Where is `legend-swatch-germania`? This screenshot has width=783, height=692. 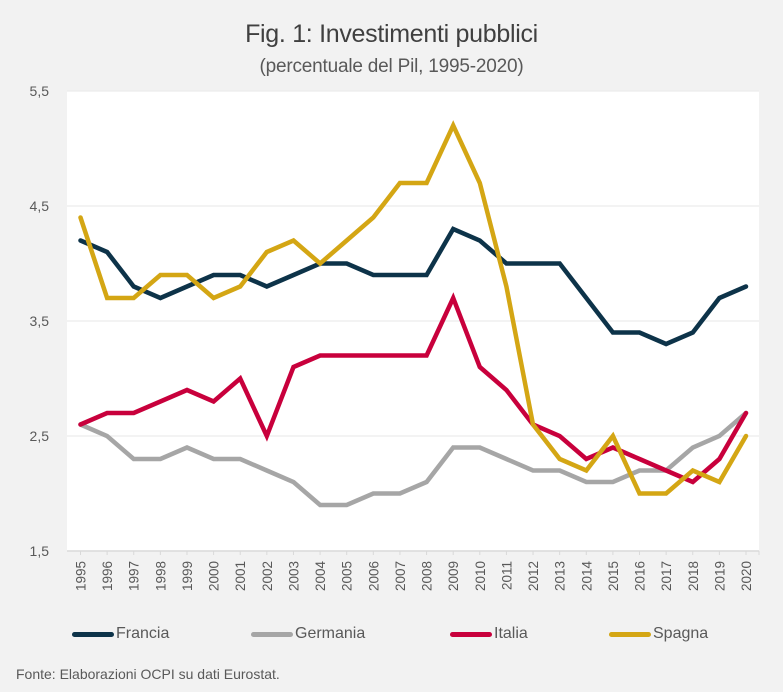
legend-swatch-germania is located at coordinates (272, 634).